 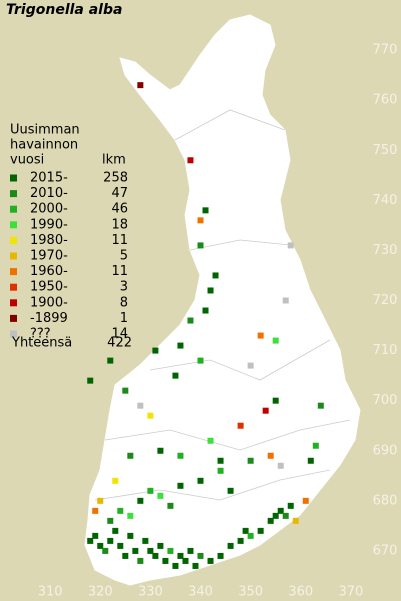 I want to click on legend-count: 14, so click(x=119, y=334).